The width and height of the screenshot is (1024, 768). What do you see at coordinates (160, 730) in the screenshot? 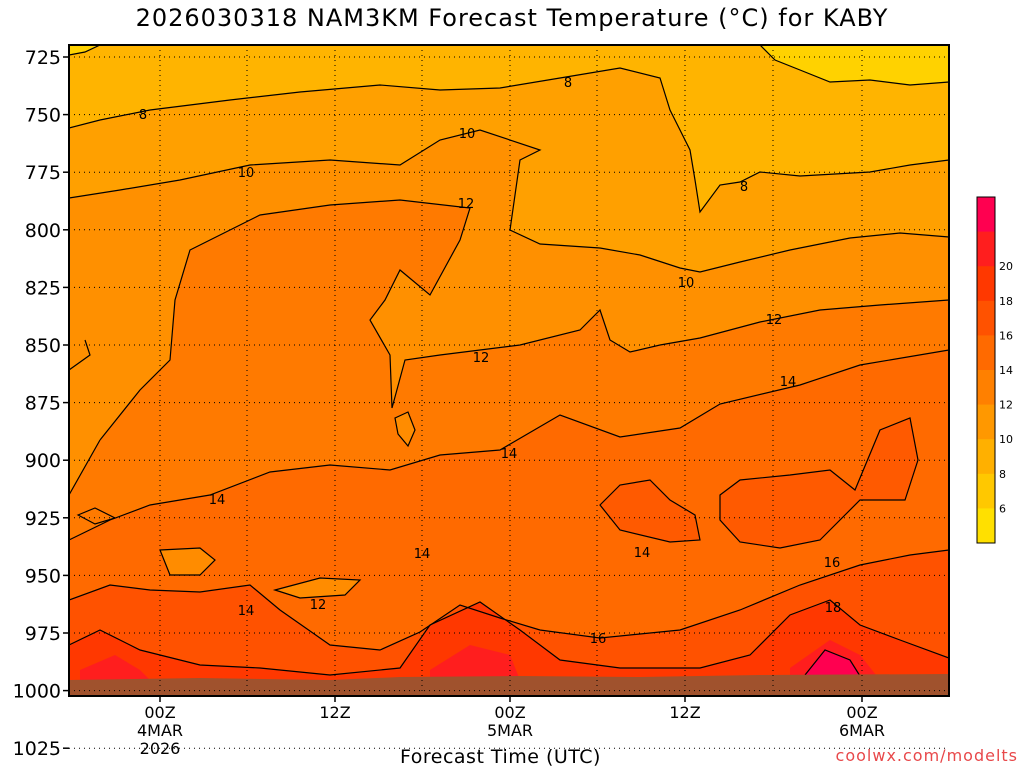
I see `x-tick-label-line2: 4MAR` at bounding box center [160, 730].